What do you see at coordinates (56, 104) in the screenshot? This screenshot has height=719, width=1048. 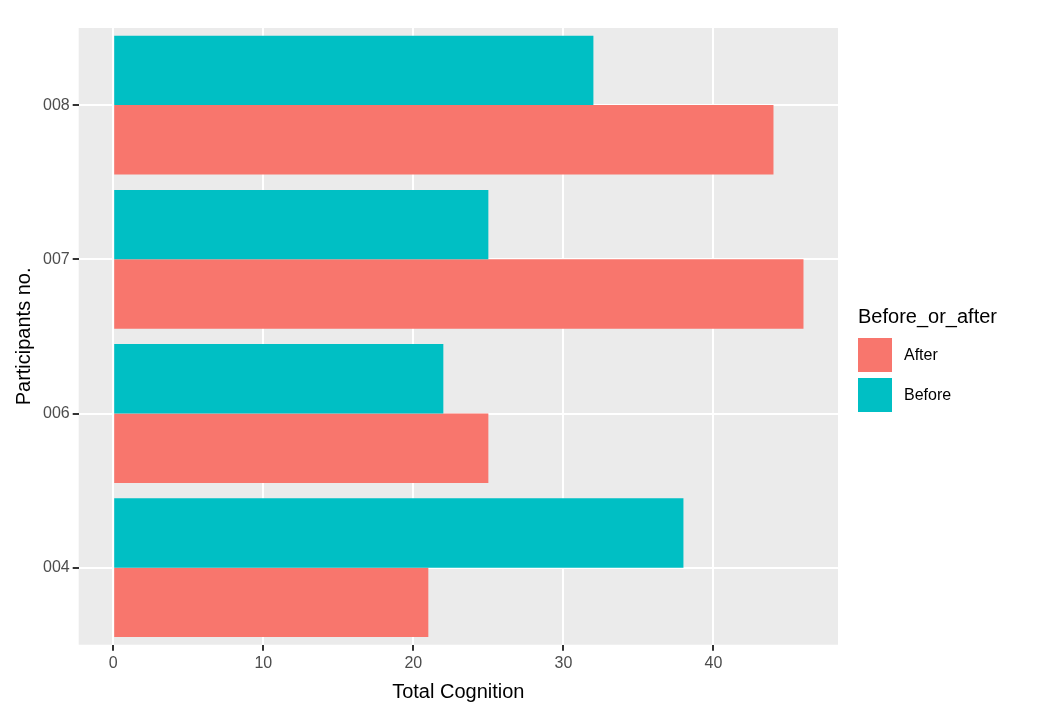 I see `y-tick-label: 008` at bounding box center [56, 104].